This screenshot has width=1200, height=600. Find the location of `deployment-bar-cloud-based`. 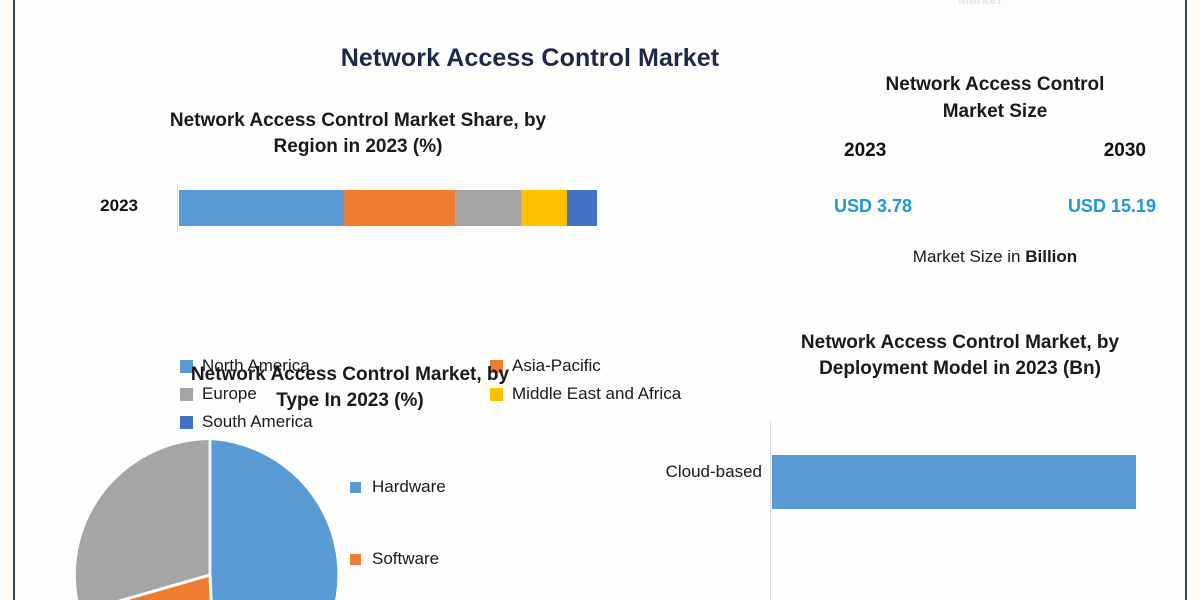

deployment-bar-cloud-based is located at coordinates (954, 482).